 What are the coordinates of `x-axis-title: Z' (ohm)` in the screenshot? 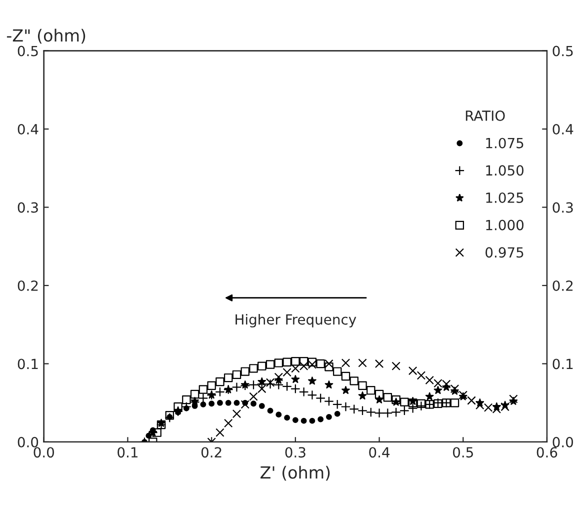 It's located at (295, 473).